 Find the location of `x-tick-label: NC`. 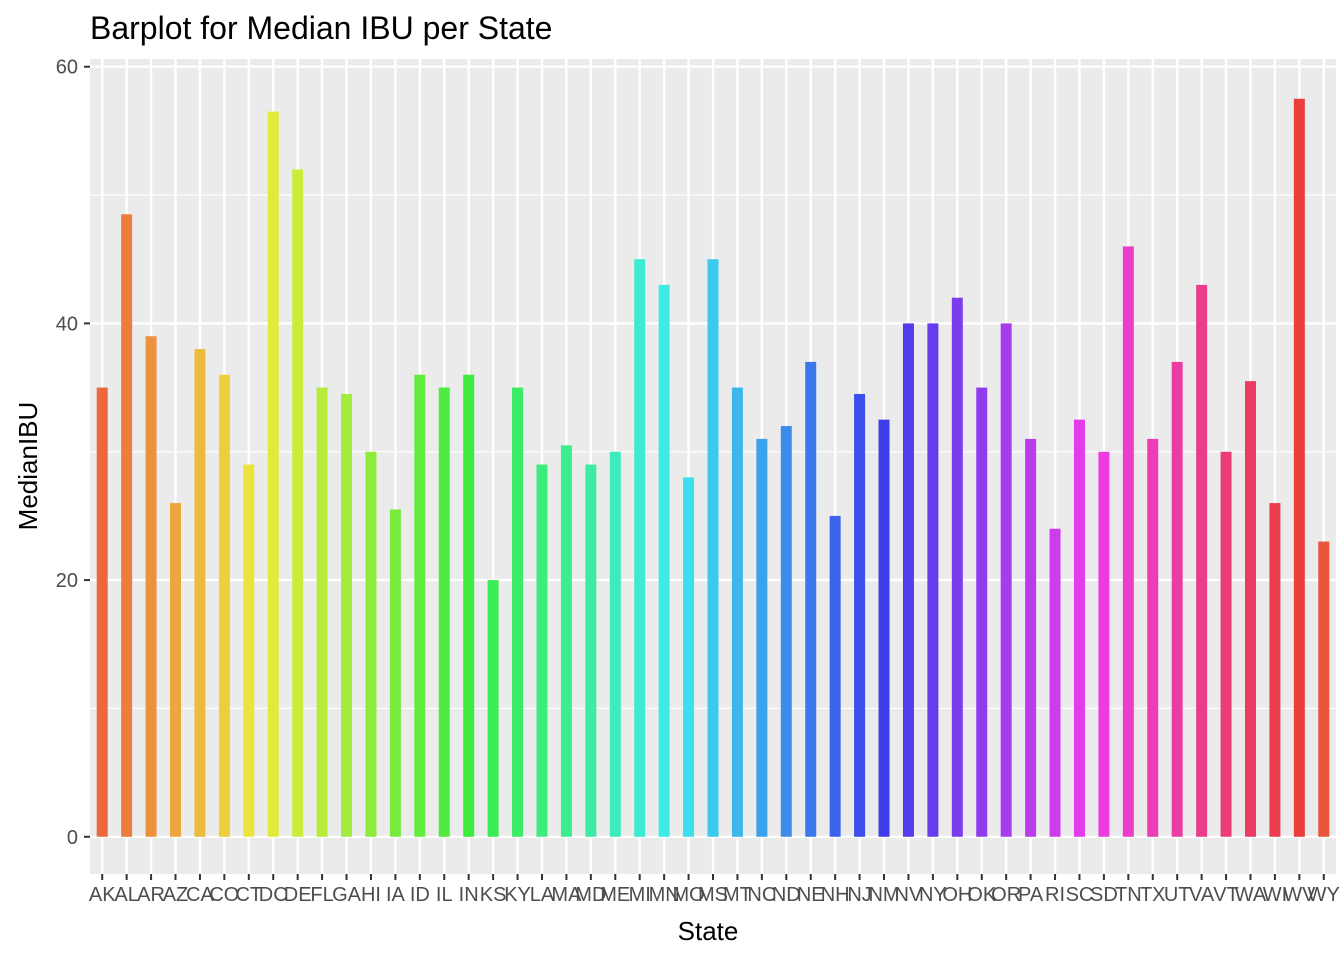

x-tick-label: NC is located at coordinates (761, 895).